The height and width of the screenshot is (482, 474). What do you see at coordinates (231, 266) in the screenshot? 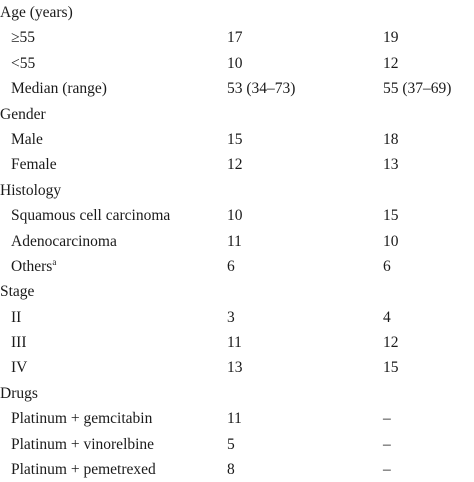
I see `cell-group-a: 6` at bounding box center [231, 266].